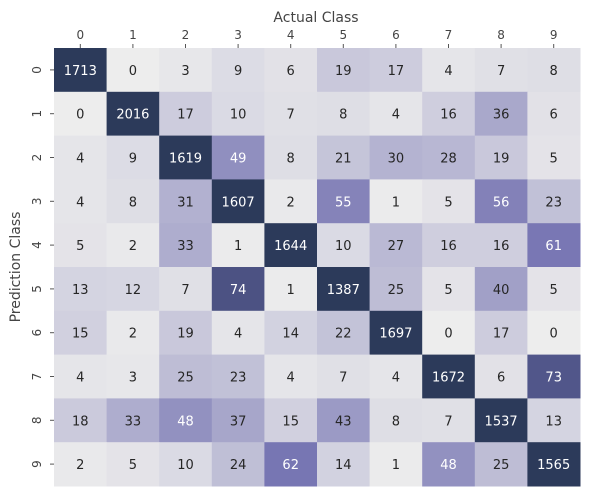 The height and width of the screenshot is (489, 590). Describe the element at coordinates (80, 421) in the screenshot. I see `heatmap-cell-value: 18` at that location.